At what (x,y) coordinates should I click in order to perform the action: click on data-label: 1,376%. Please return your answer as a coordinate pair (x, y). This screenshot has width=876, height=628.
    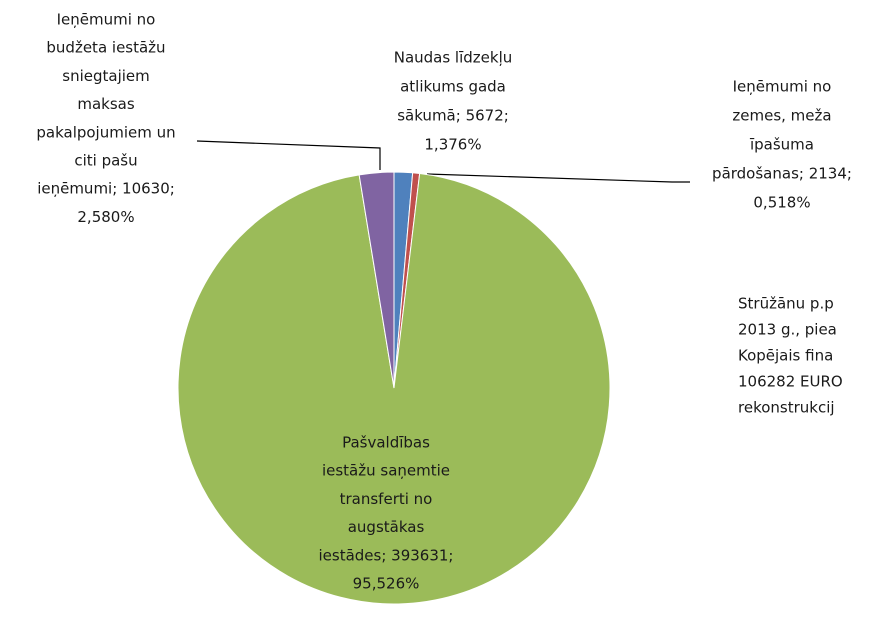
    Looking at the image, I should click on (452, 145).